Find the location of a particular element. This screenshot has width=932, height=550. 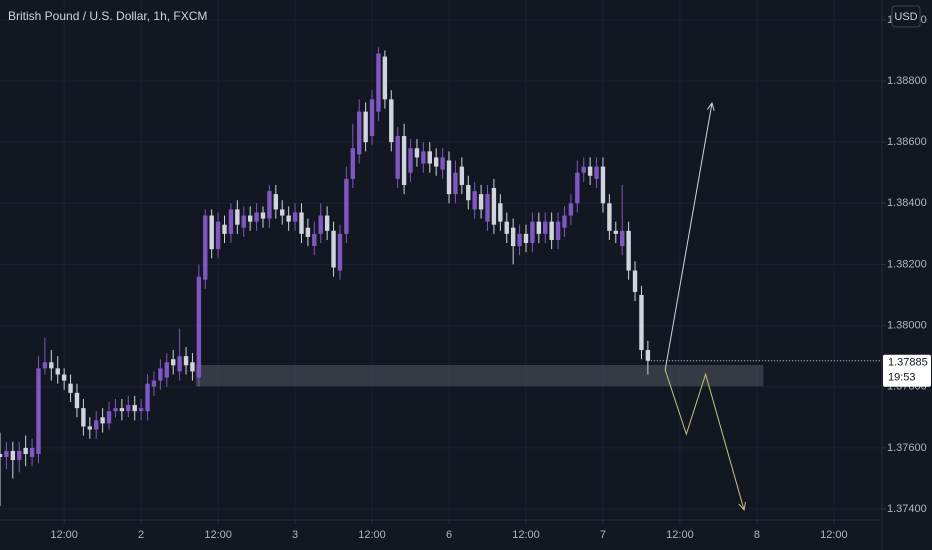

y-tick-label: 1.38400 is located at coordinates (907, 203).